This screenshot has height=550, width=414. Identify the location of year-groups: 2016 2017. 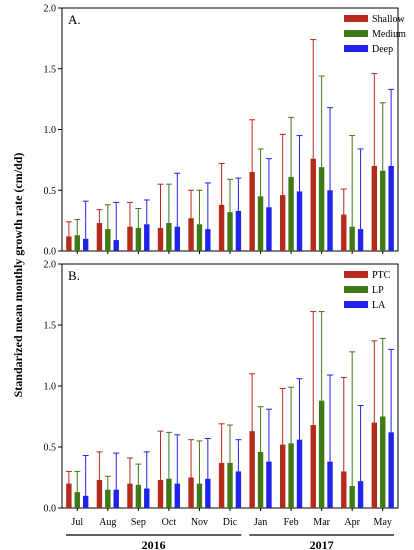
(230, 542).